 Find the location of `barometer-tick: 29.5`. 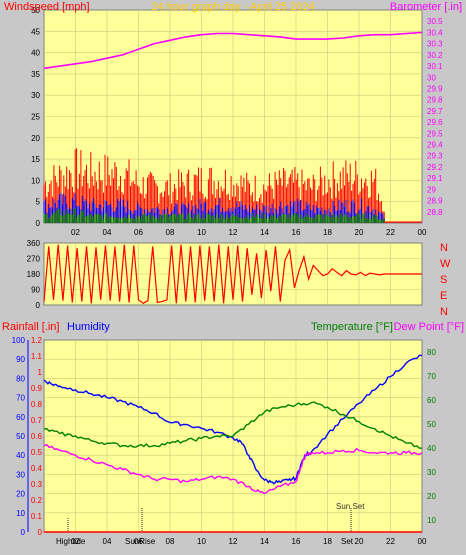

barometer-tick: 29.5 is located at coordinates (435, 133).